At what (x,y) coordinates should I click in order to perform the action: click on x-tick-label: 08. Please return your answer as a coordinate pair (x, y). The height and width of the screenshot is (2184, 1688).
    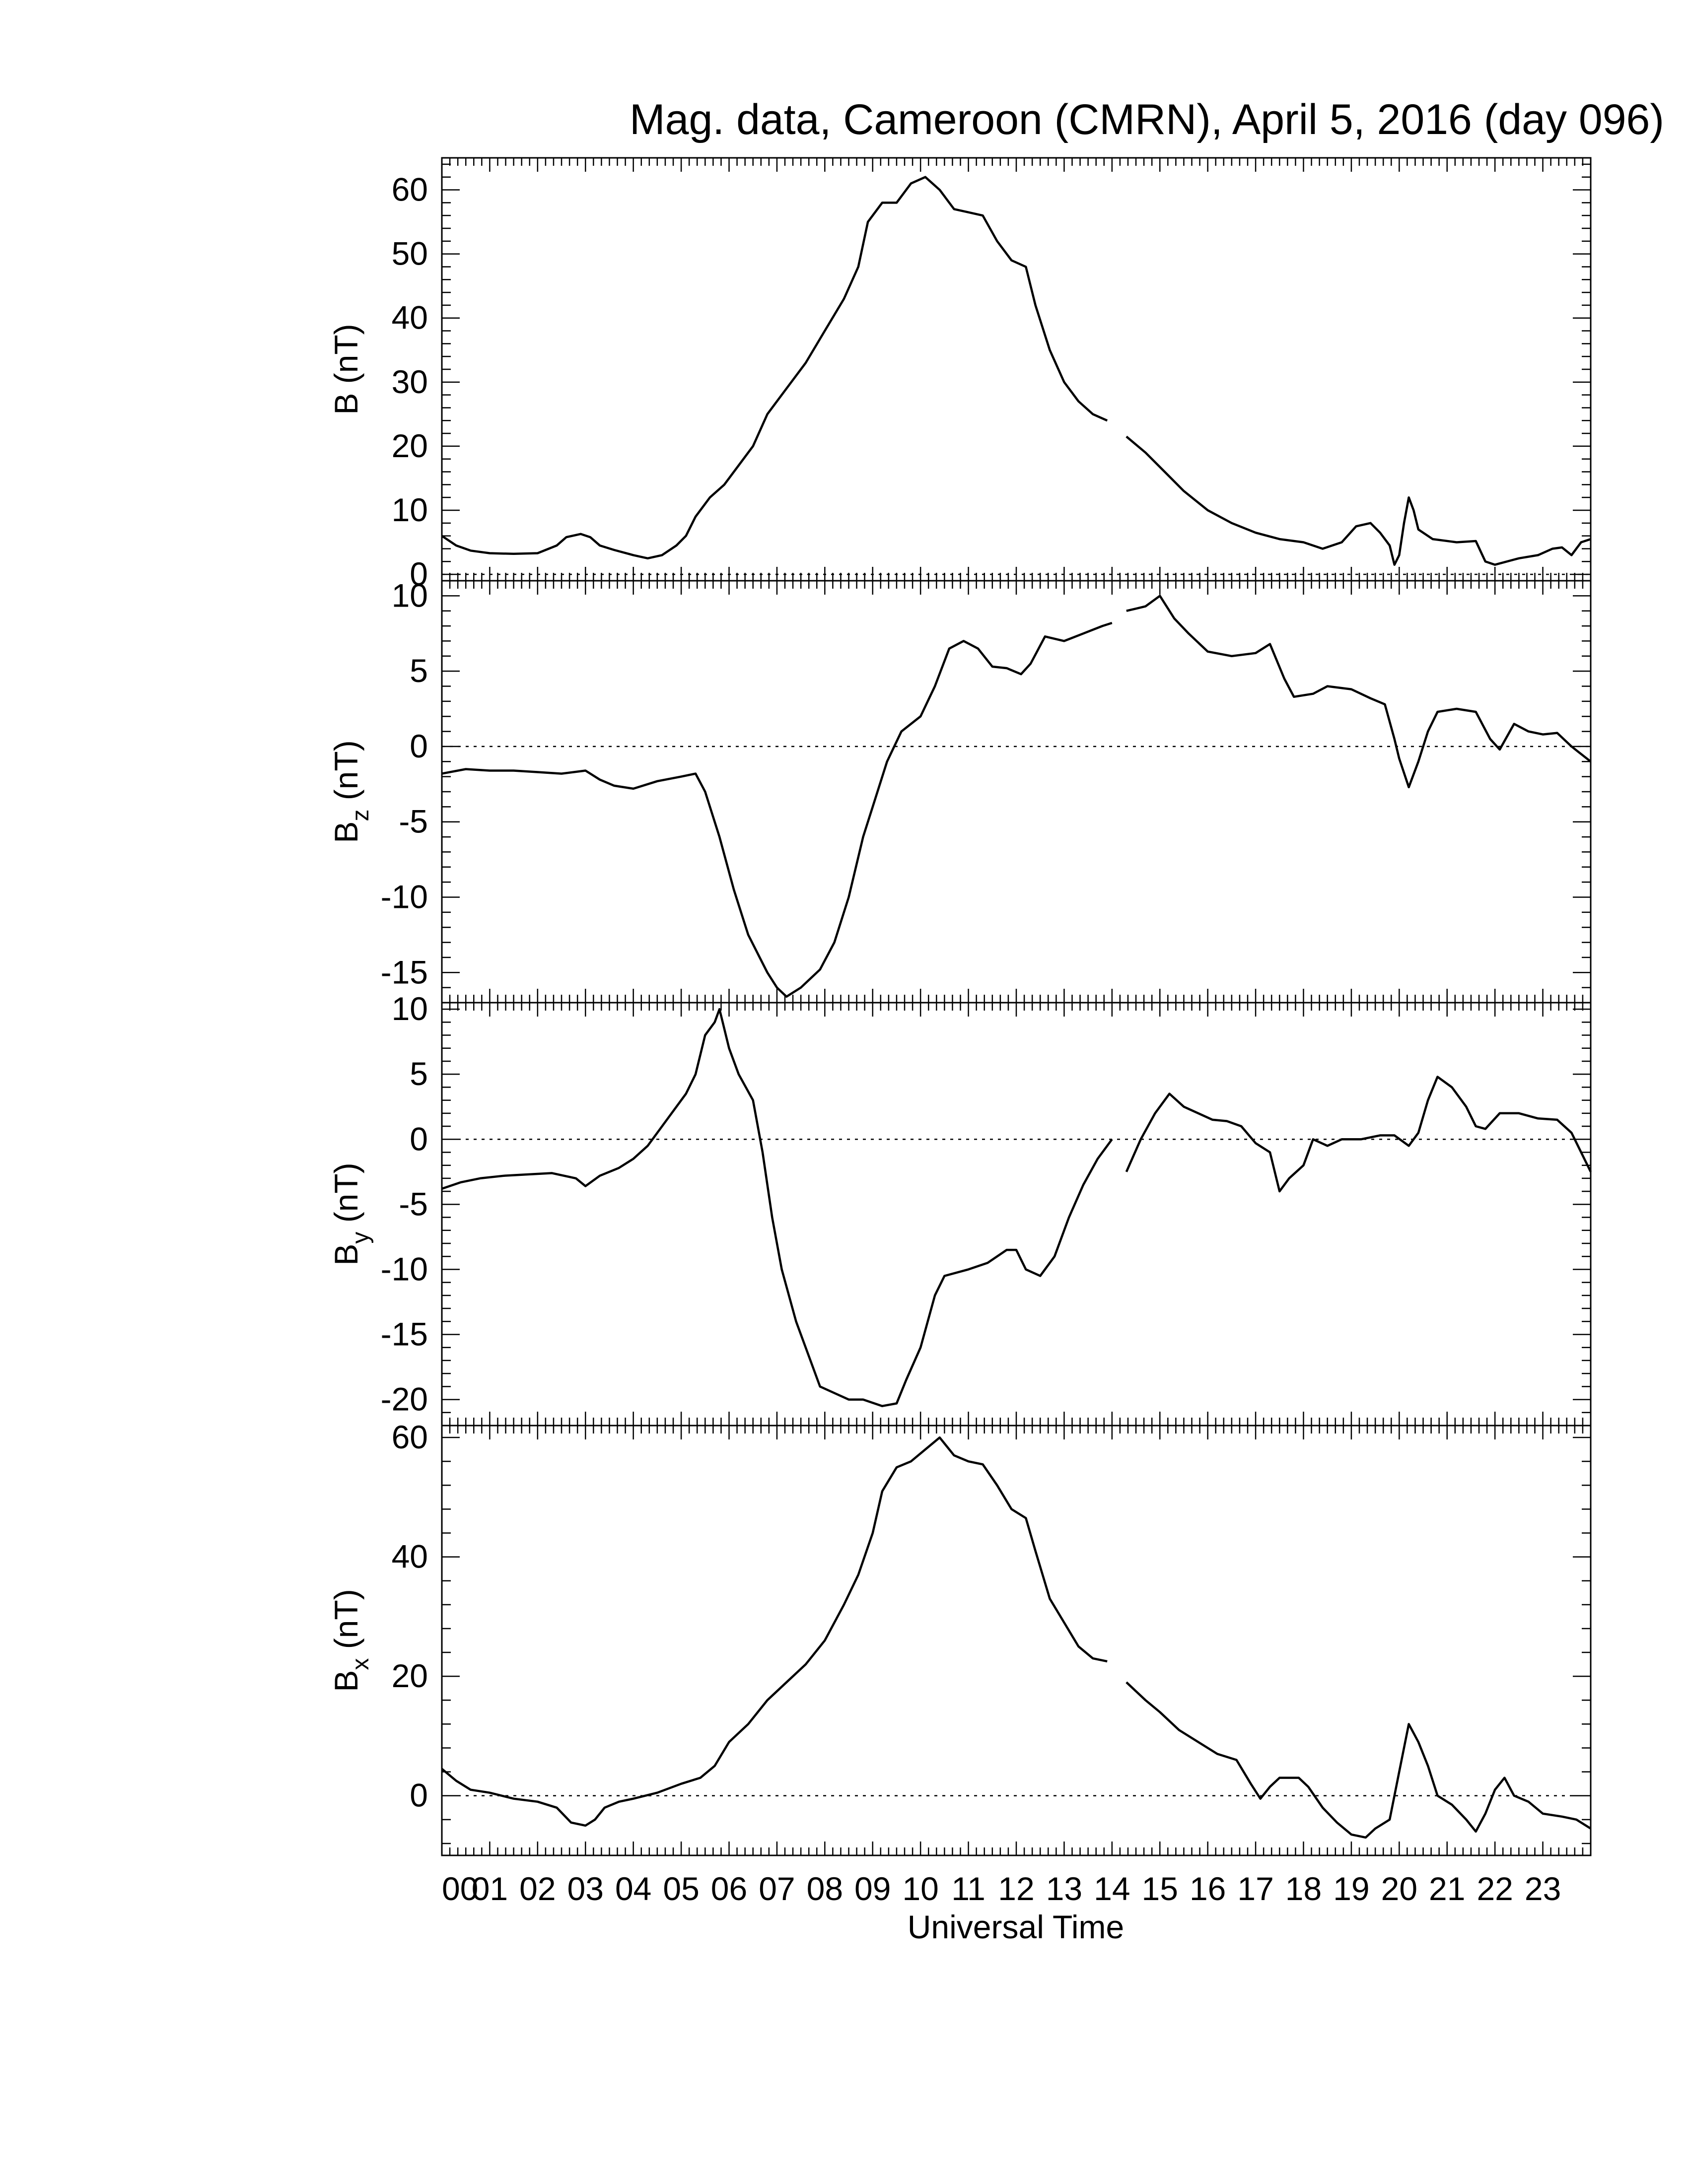
    Looking at the image, I should click on (825, 1888).